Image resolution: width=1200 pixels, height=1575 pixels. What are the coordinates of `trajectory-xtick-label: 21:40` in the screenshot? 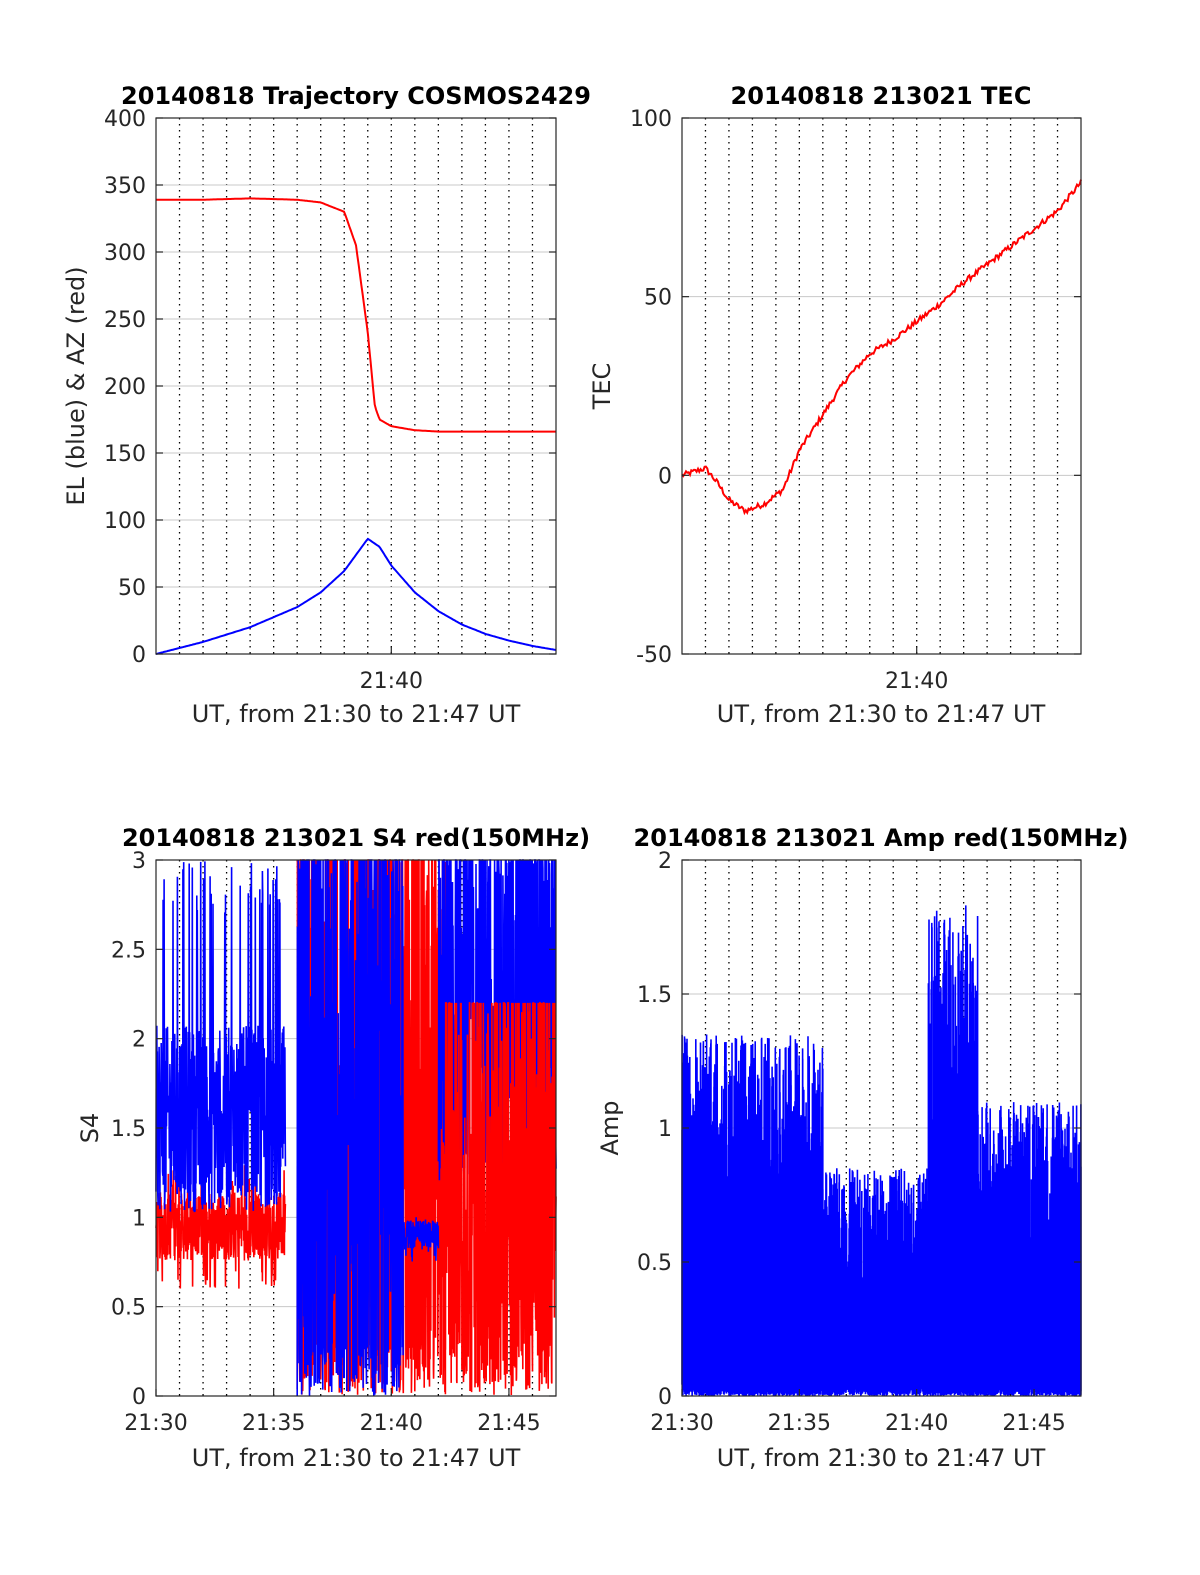 It's located at (391, 681).